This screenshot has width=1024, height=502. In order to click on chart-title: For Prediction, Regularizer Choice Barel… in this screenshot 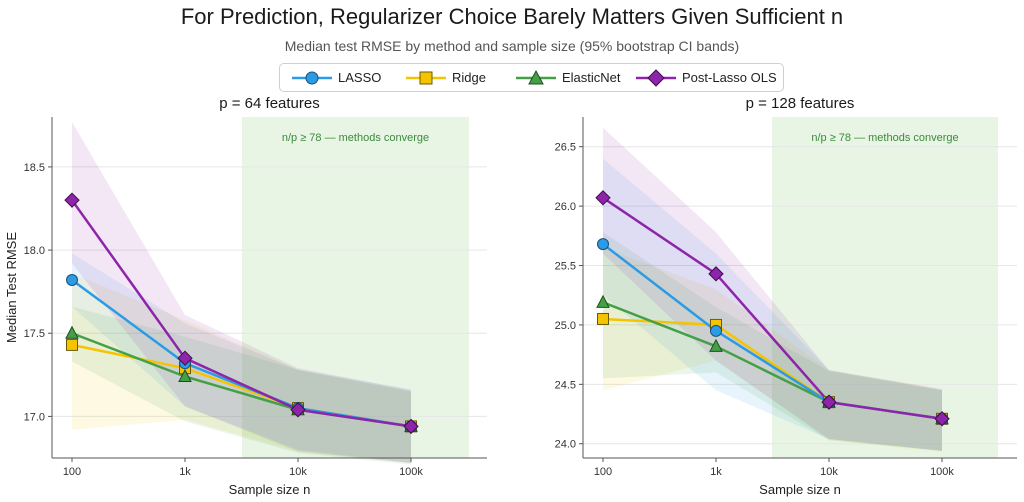, I will do `click(512, 16)`.